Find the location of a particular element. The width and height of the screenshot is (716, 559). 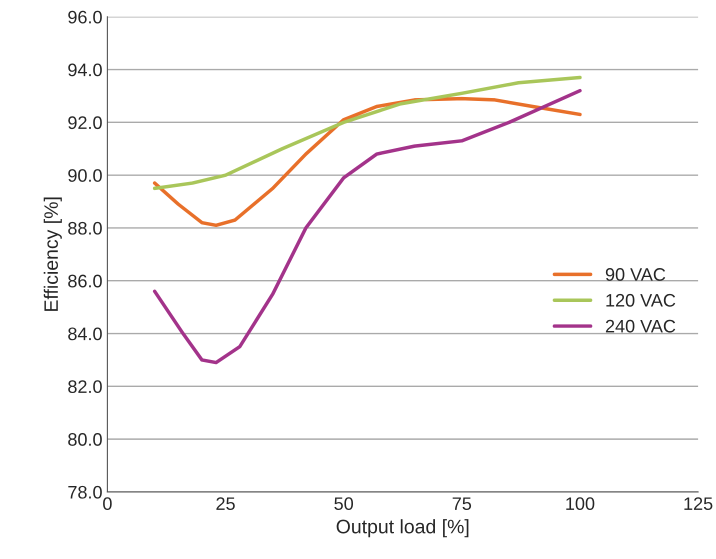

y-tick-label: 94.0 is located at coordinates (85, 70).